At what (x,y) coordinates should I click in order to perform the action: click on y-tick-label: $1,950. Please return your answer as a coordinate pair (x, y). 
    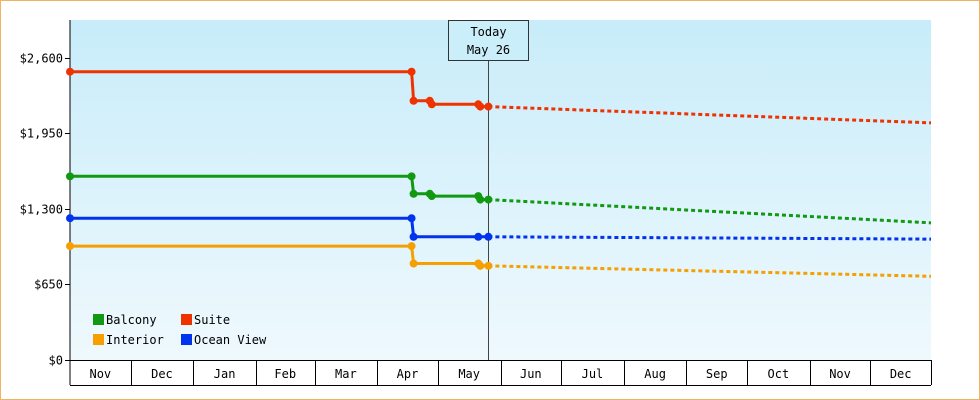
    Looking at the image, I should click on (41, 134).